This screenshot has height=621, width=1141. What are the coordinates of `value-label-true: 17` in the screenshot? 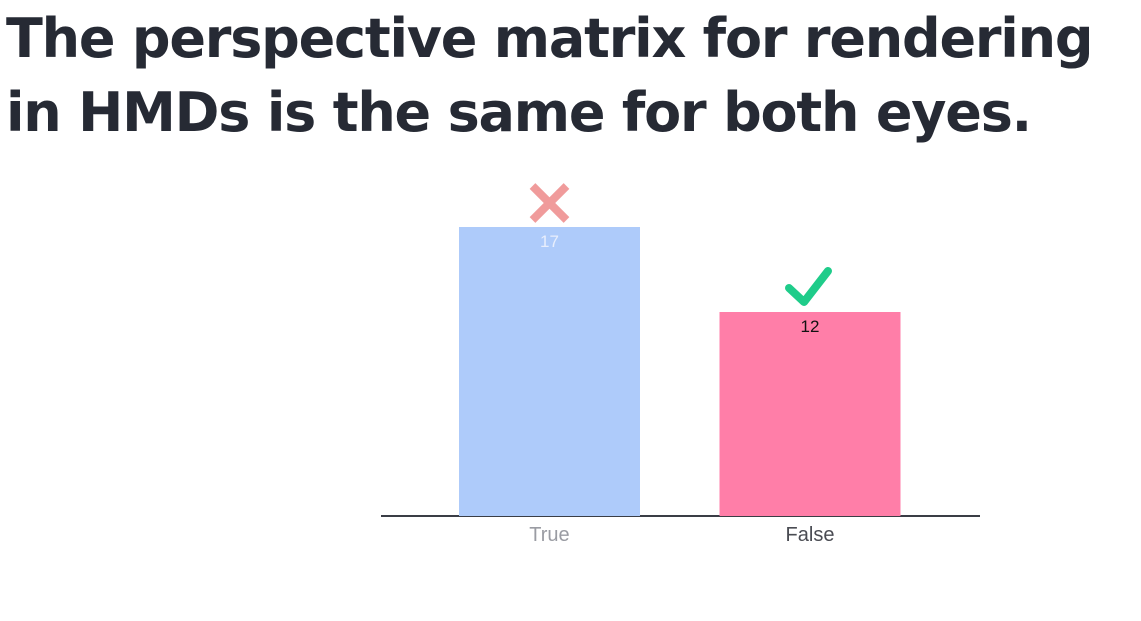 It's located at (549, 241).